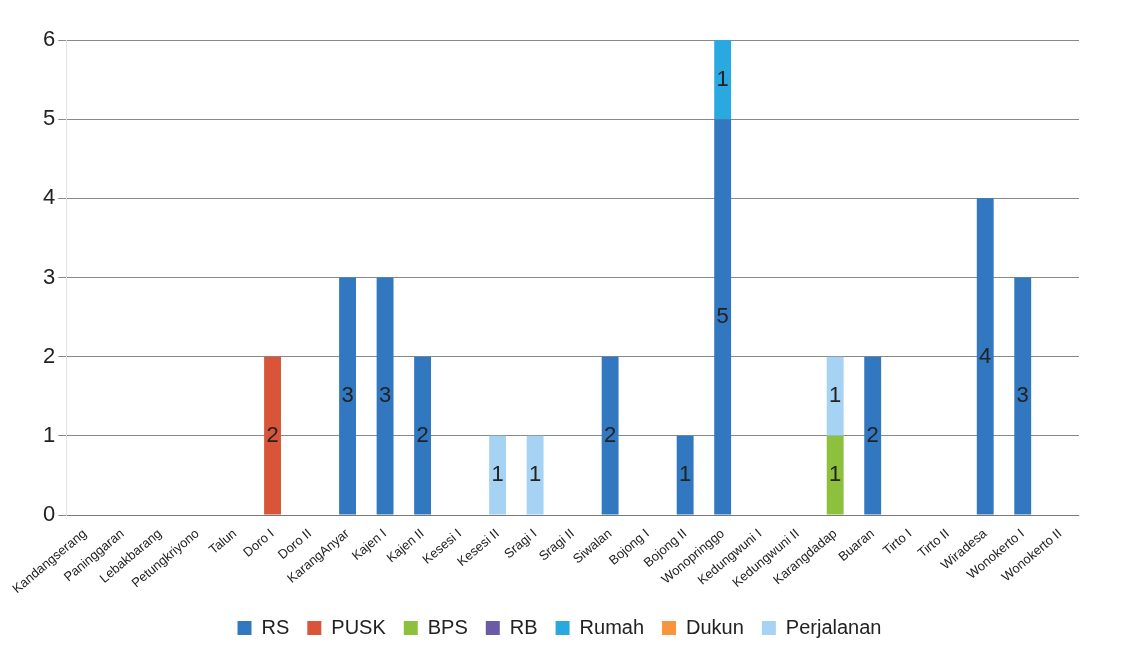  Describe the element at coordinates (258, 542) in the screenshot. I see `x-tick-label: Doro I` at that location.